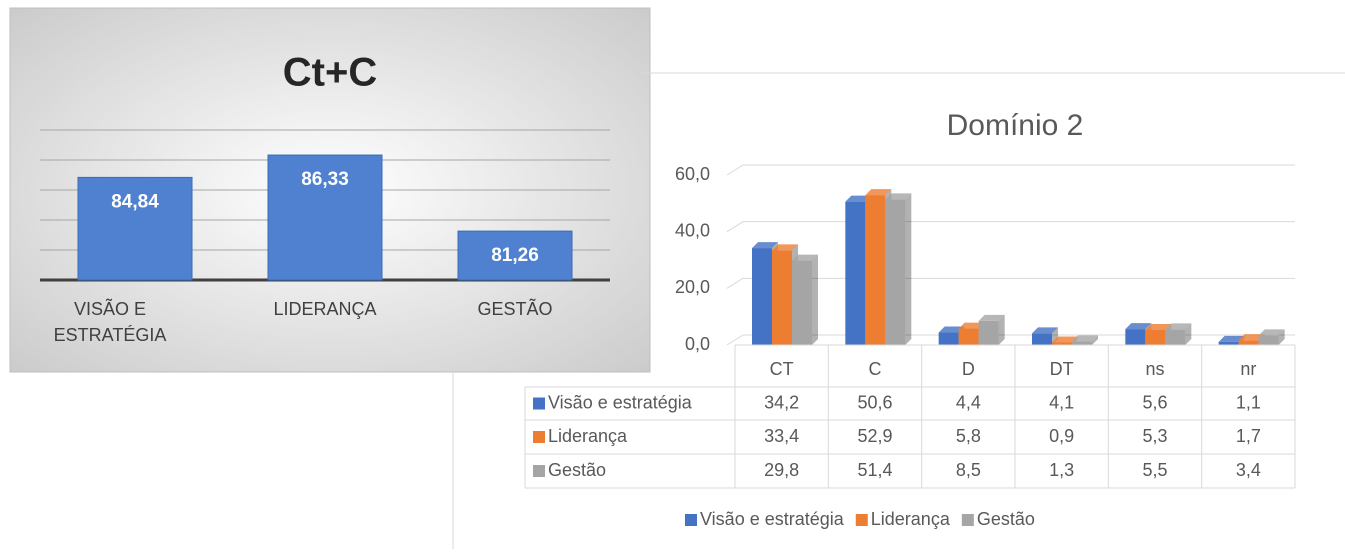  What do you see at coordinates (1062, 369) in the screenshot?
I see `x-tick-label: DT` at bounding box center [1062, 369].